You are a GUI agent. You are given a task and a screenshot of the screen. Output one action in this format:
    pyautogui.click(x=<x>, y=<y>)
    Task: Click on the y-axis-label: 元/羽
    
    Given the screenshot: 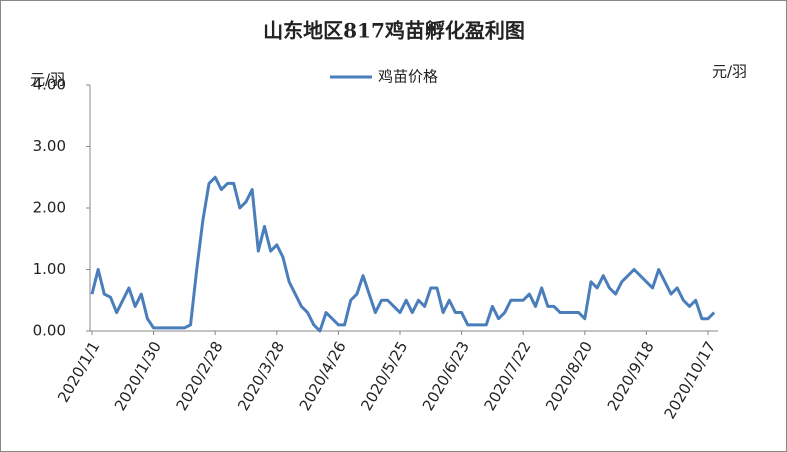 What is the action you would take?
    pyautogui.click(x=47, y=80)
    